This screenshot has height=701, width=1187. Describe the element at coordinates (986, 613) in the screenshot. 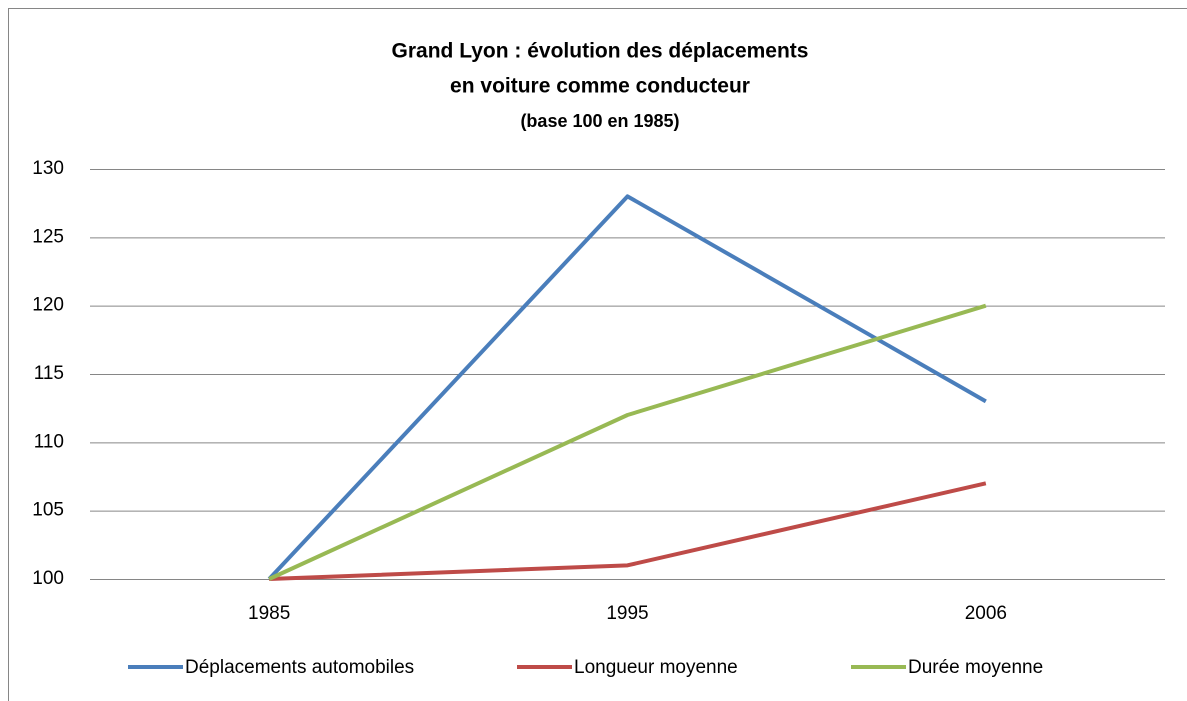

I see `x-tick-label: 2006` at that location.